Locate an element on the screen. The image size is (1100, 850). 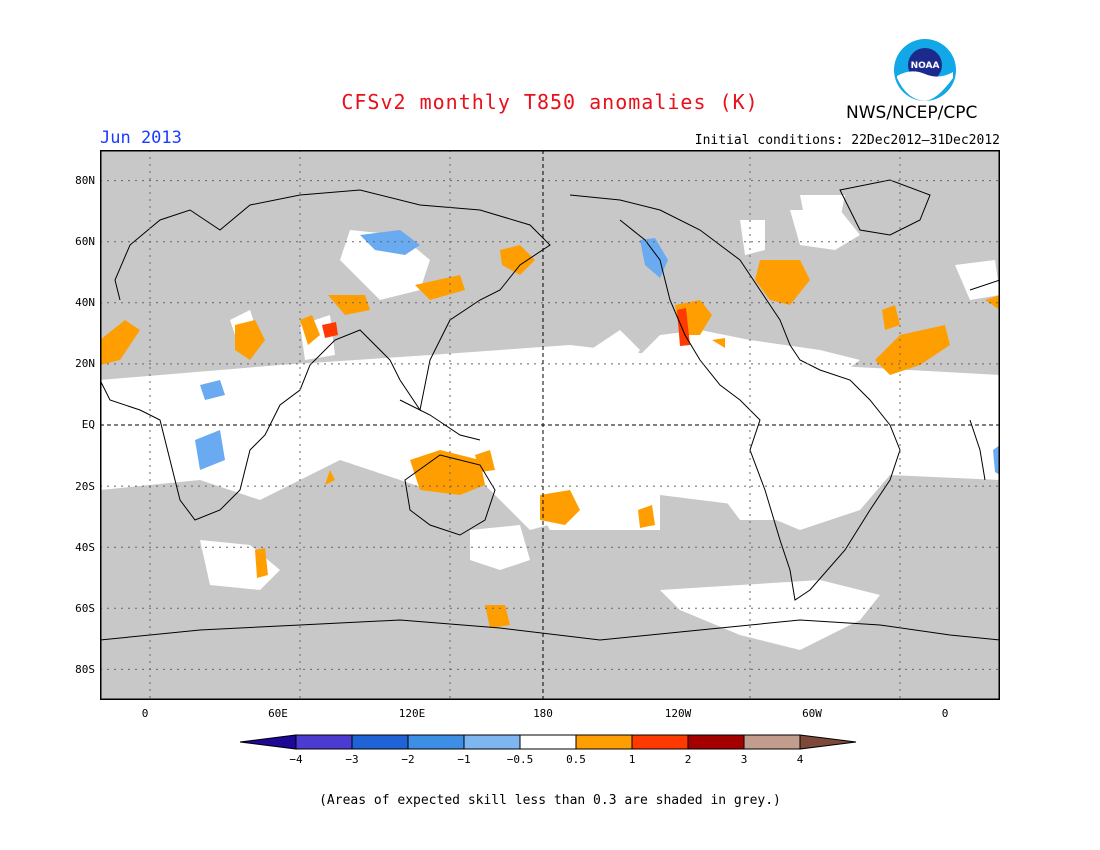
logo-text: NOAA is located at coordinates (925, 66).